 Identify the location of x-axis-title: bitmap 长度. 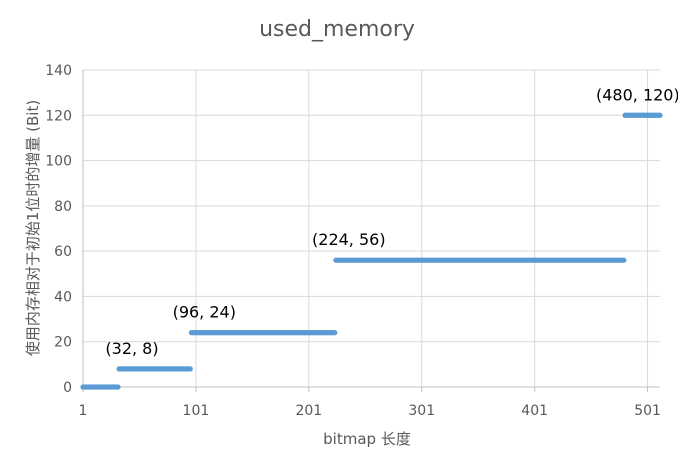
(367, 439).